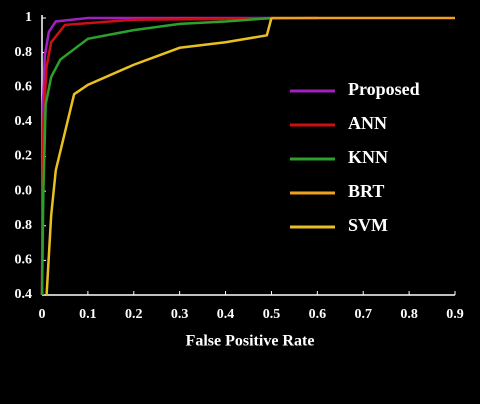  Describe the element at coordinates (250, 341) in the screenshot. I see `x-axis-label: False Positive Rate` at that location.